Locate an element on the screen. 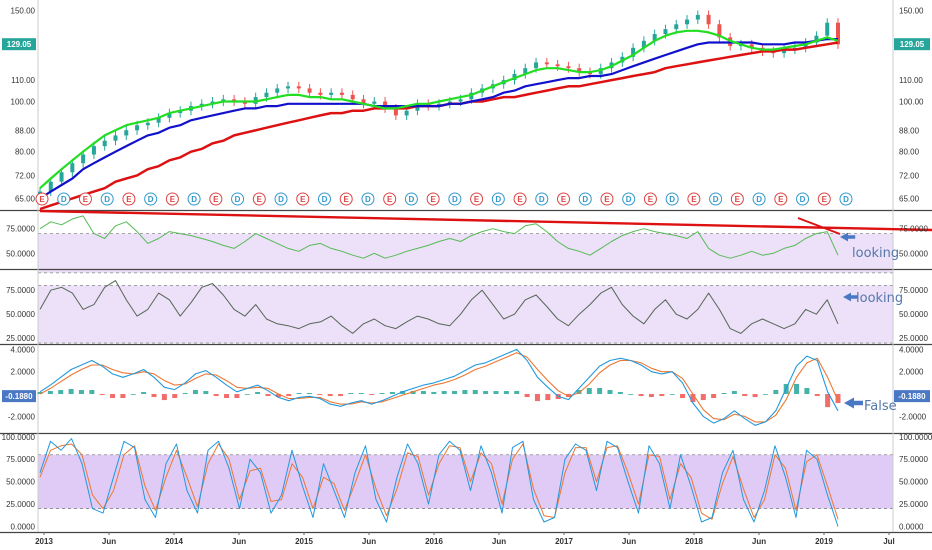  y-tick-right-price-3: 100.00 is located at coordinates (911, 102).